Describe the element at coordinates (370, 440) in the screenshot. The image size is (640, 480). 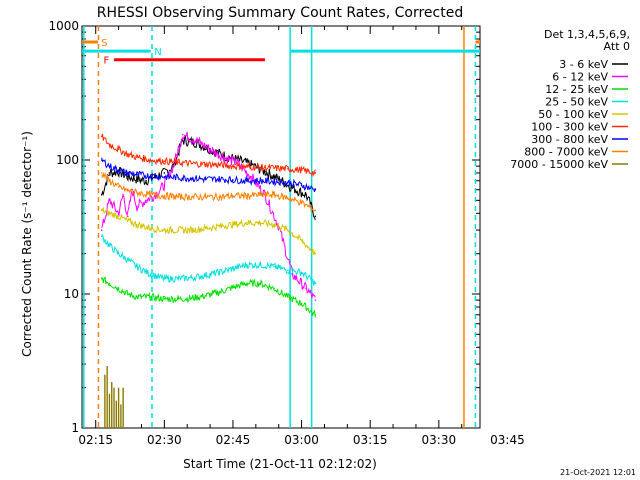
I see `x-tick-label: 03:15` at that location.